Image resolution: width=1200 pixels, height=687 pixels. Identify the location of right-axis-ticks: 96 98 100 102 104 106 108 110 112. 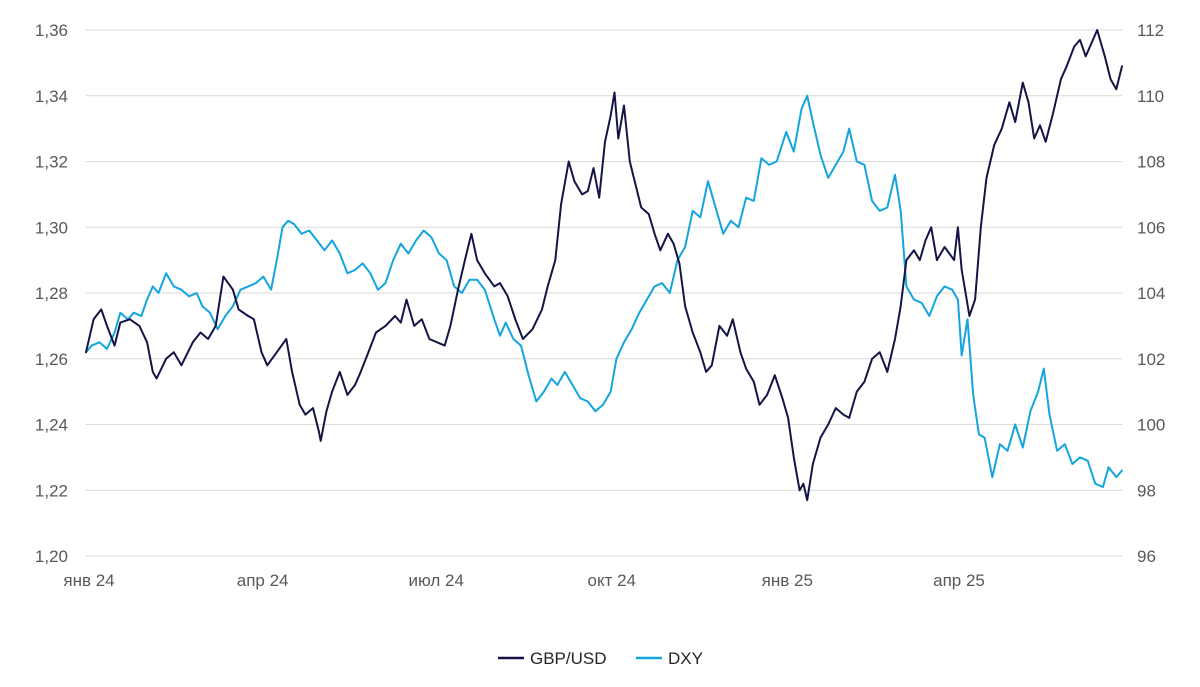
(1151, 293).